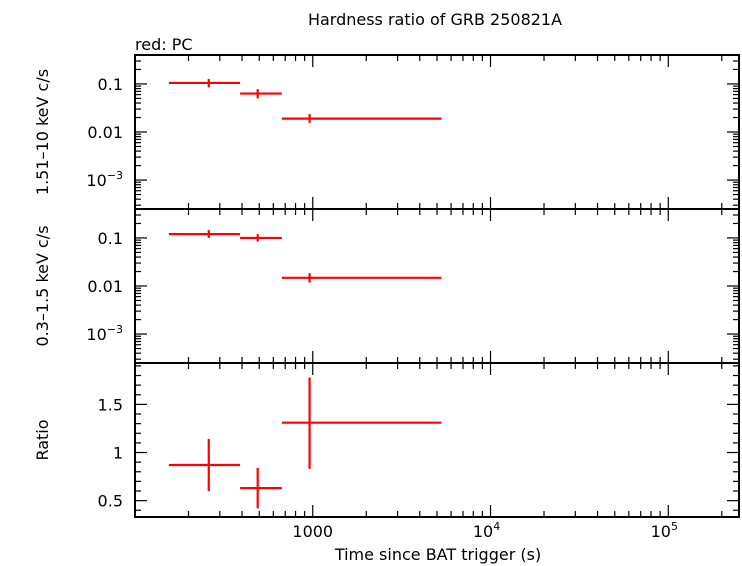 The width and height of the screenshot is (742, 566). What do you see at coordinates (496, 526) in the screenshot?
I see `x-tick-label-exponent: 4` at bounding box center [496, 526].